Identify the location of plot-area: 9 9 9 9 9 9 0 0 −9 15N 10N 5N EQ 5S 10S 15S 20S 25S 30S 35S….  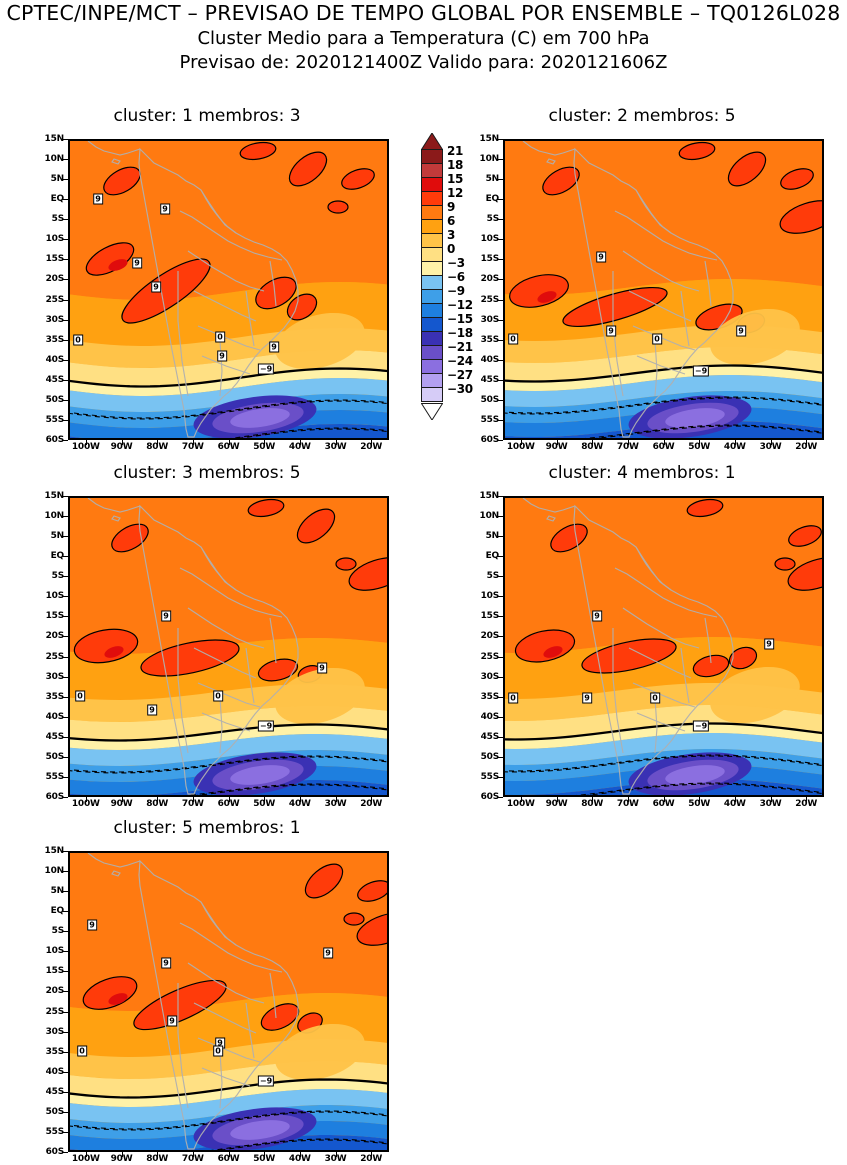
(217, 293).